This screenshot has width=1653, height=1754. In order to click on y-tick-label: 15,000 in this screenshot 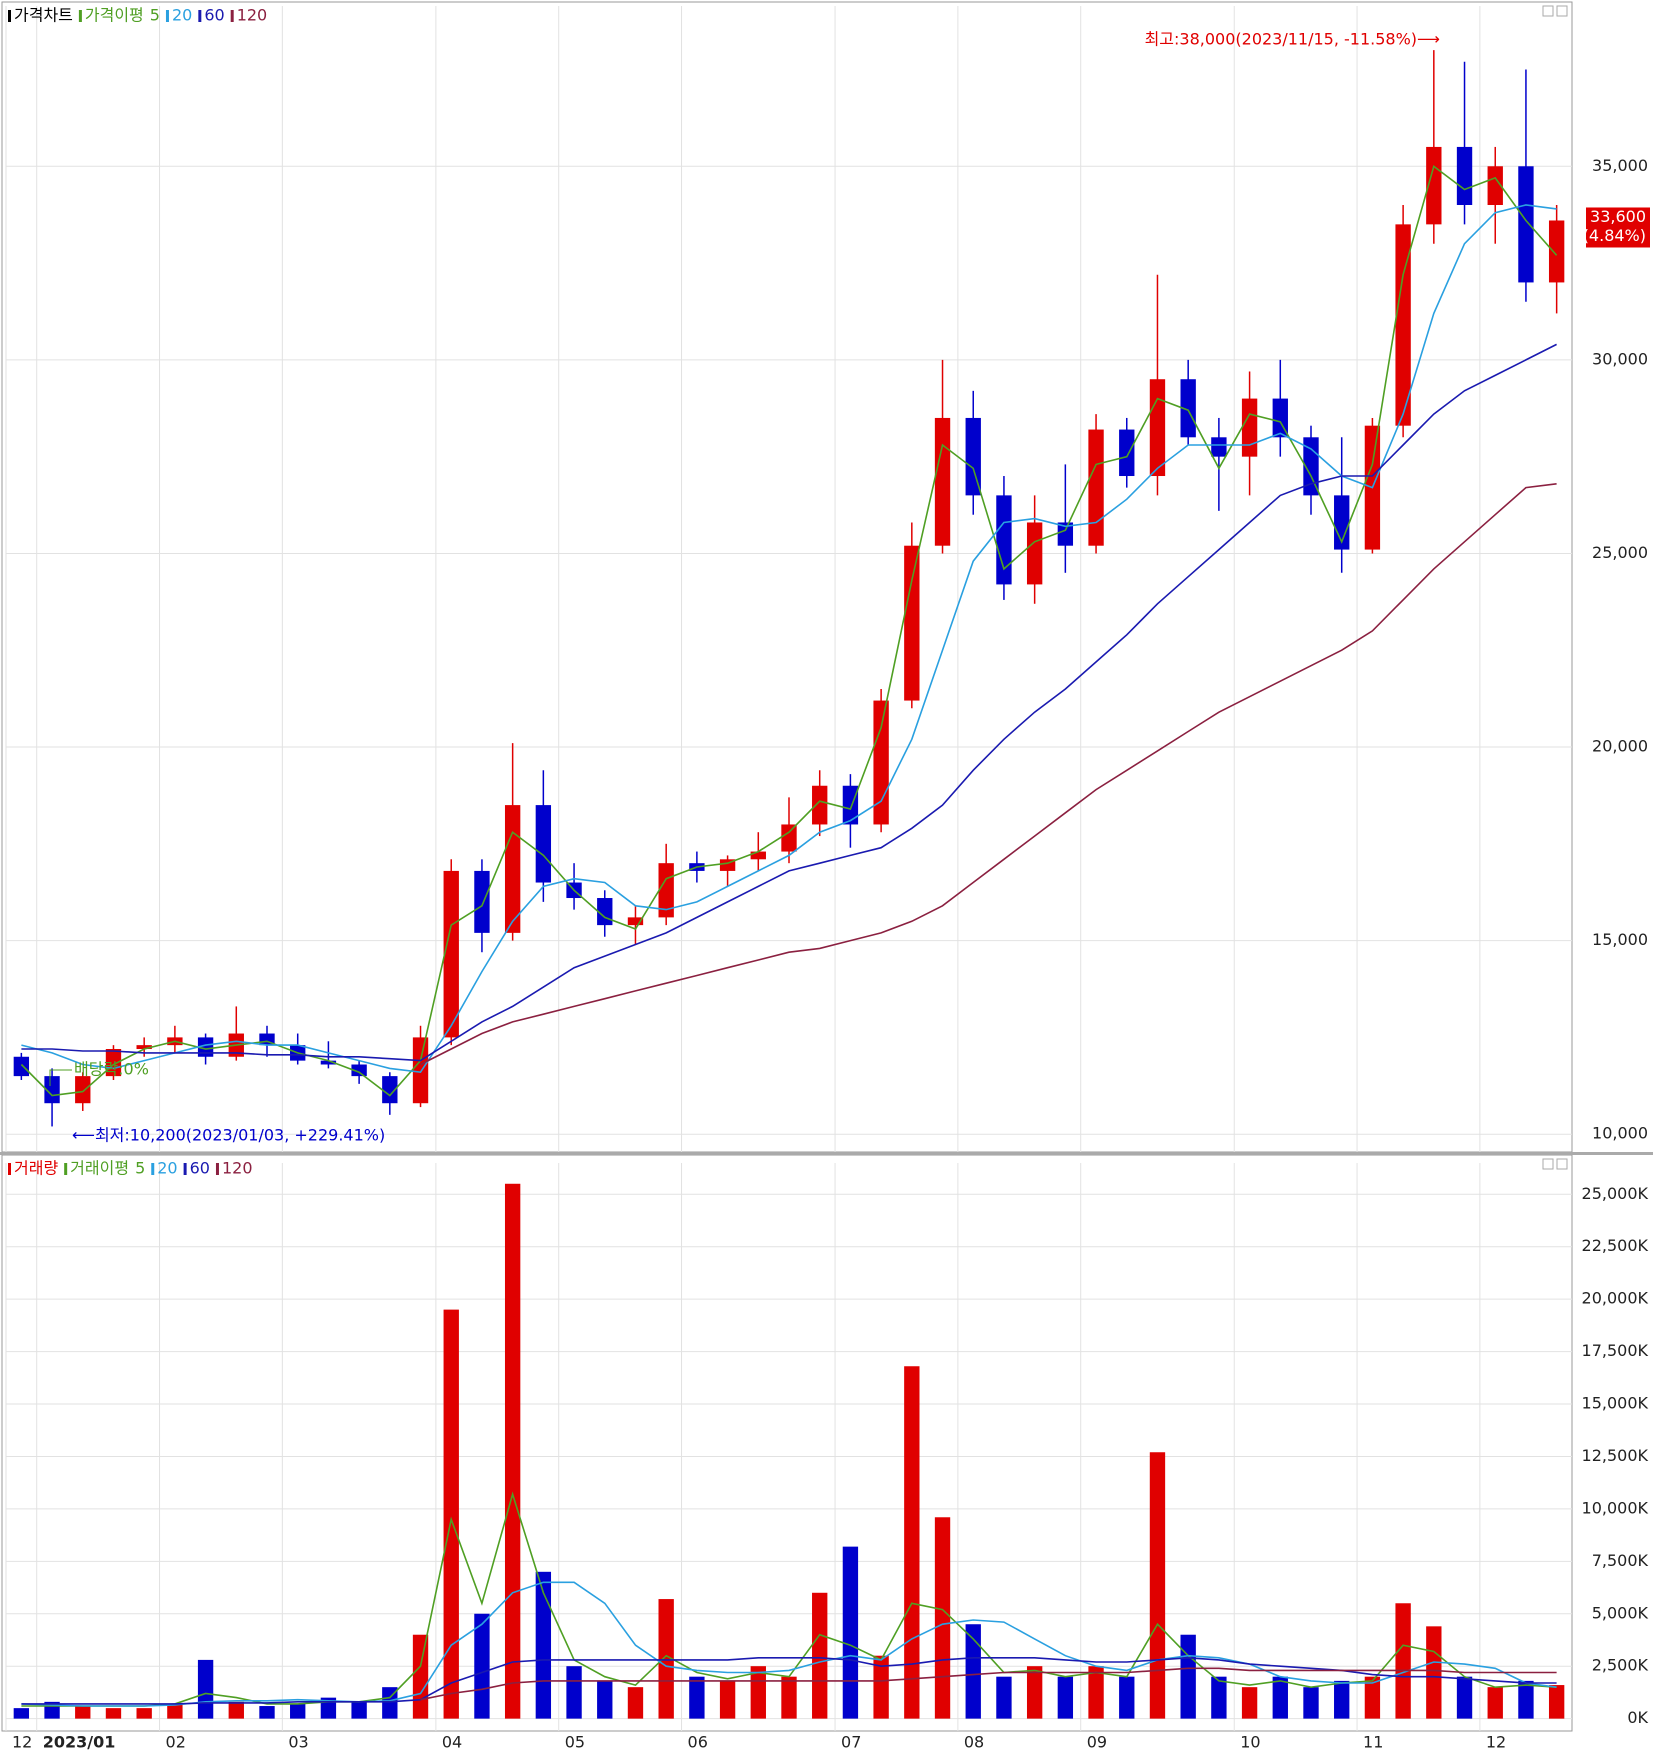, I will do `click(1620, 939)`.